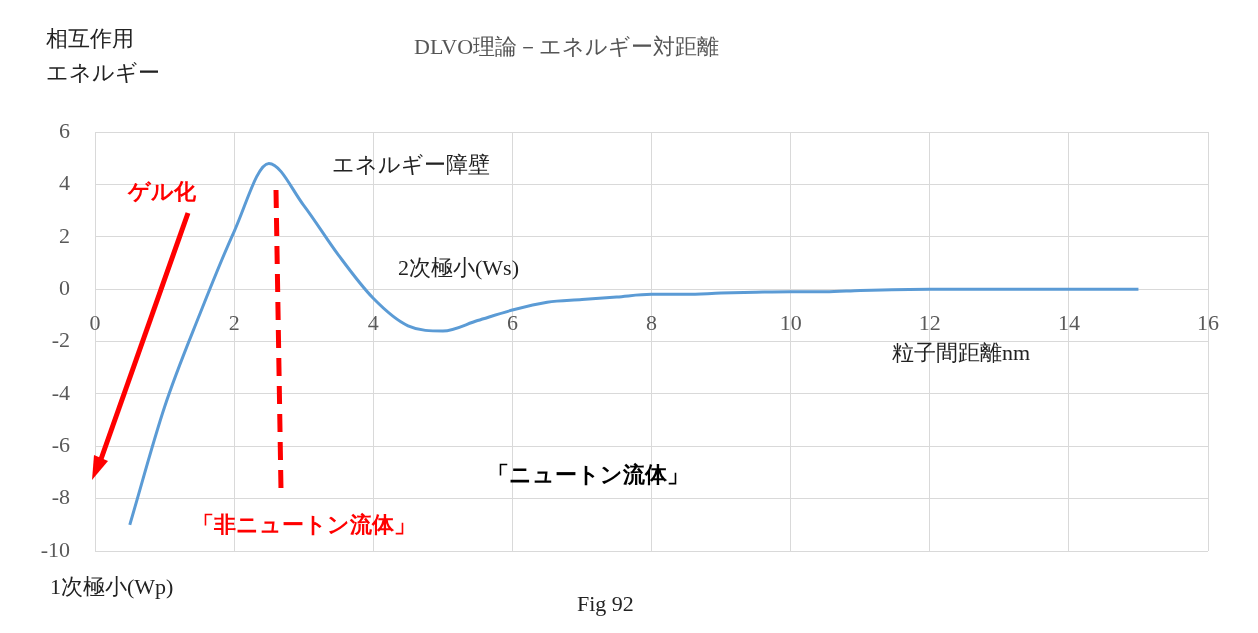 Image resolution: width=1258 pixels, height=633 pixels. Describe the element at coordinates (64, 235) in the screenshot. I see `y-tick-label: 2` at that location.